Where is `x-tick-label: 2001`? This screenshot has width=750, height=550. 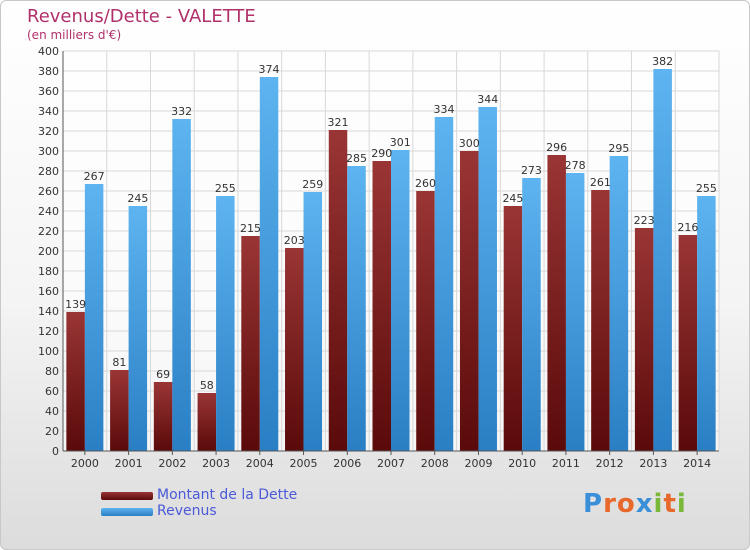
x-tick-label: 2001 is located at coordinates (129, 463).